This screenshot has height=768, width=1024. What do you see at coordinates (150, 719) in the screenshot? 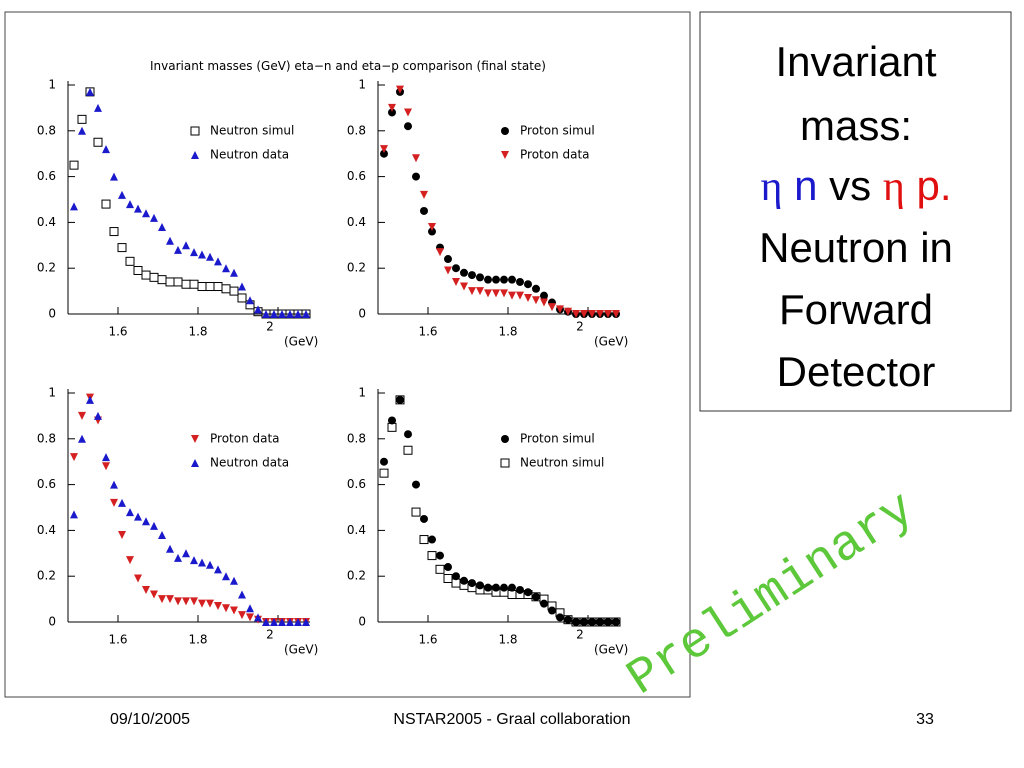
I see `footer-date: 09/10/2005` at bounding box center [150, 719].